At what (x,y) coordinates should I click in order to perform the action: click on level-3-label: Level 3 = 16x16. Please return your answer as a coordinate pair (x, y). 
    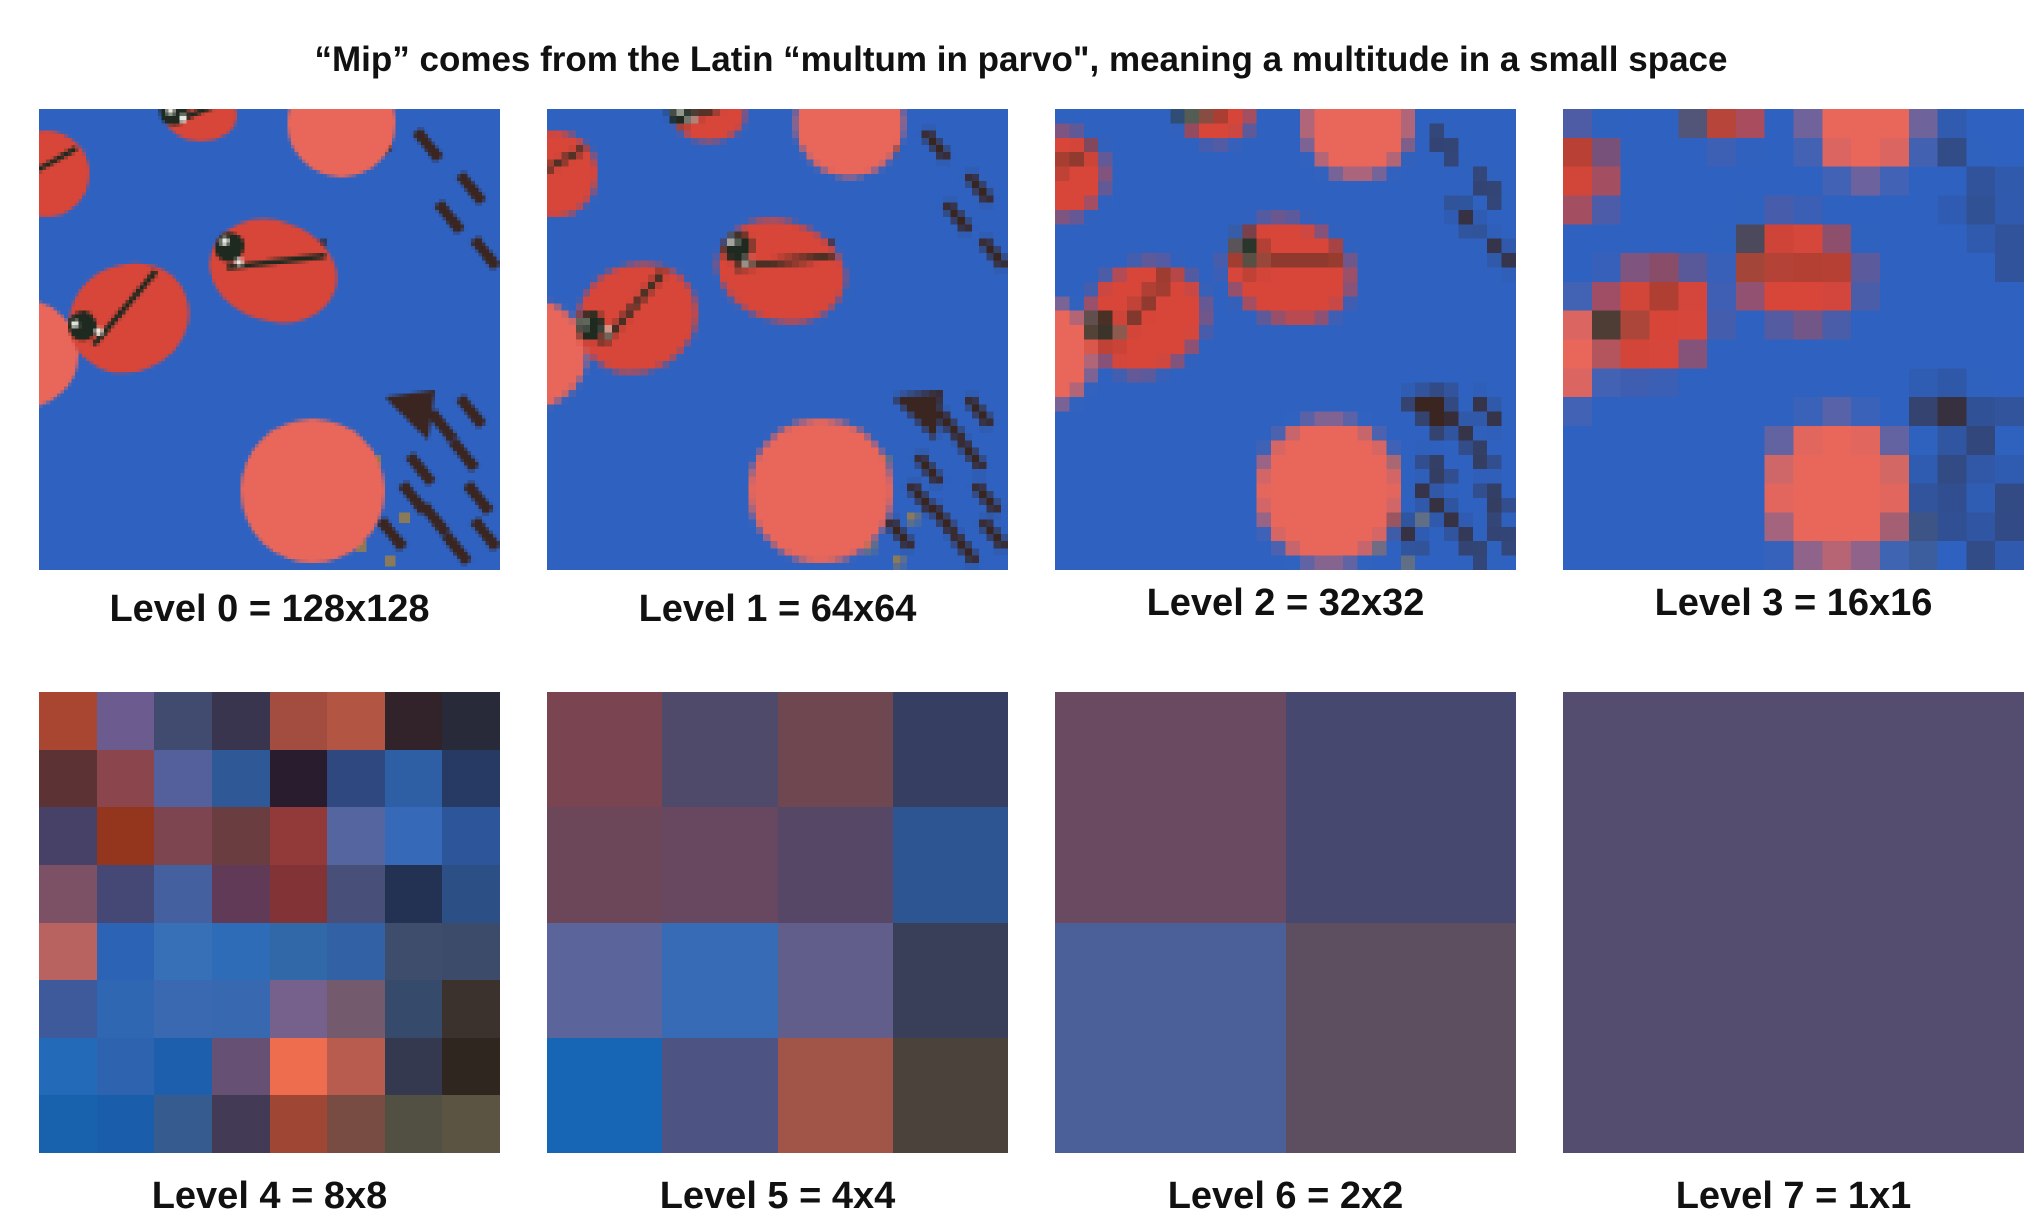
    Looking at the image, I should click on (1793, 603).